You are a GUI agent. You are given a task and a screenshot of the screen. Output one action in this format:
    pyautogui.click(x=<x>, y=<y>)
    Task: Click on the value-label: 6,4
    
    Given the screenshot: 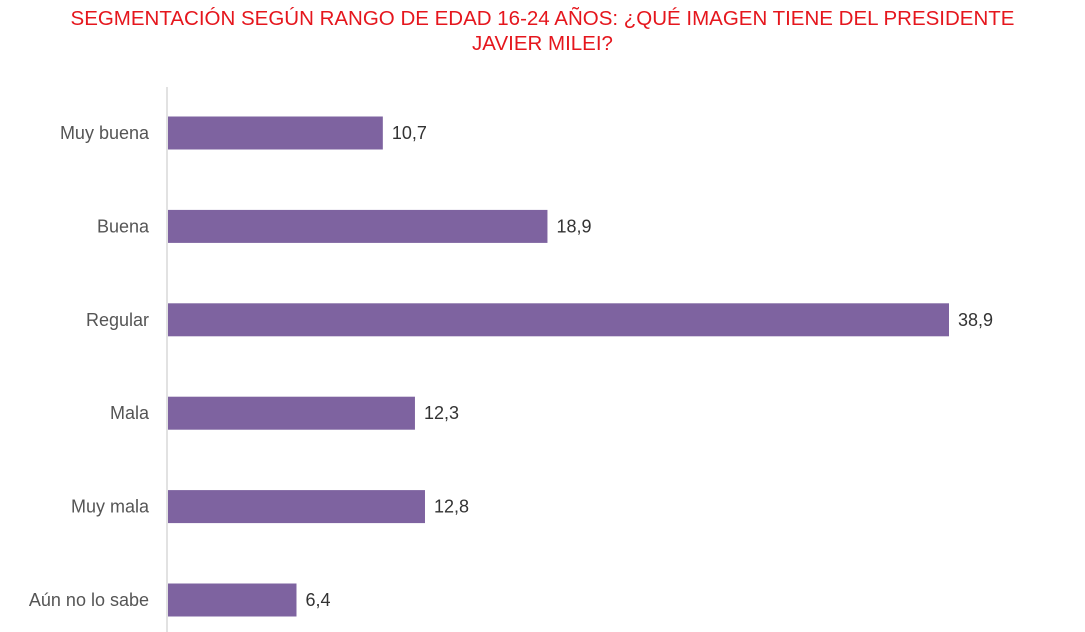 What is the action you would take?
    pyautogui.click(x=317, y=600)
    